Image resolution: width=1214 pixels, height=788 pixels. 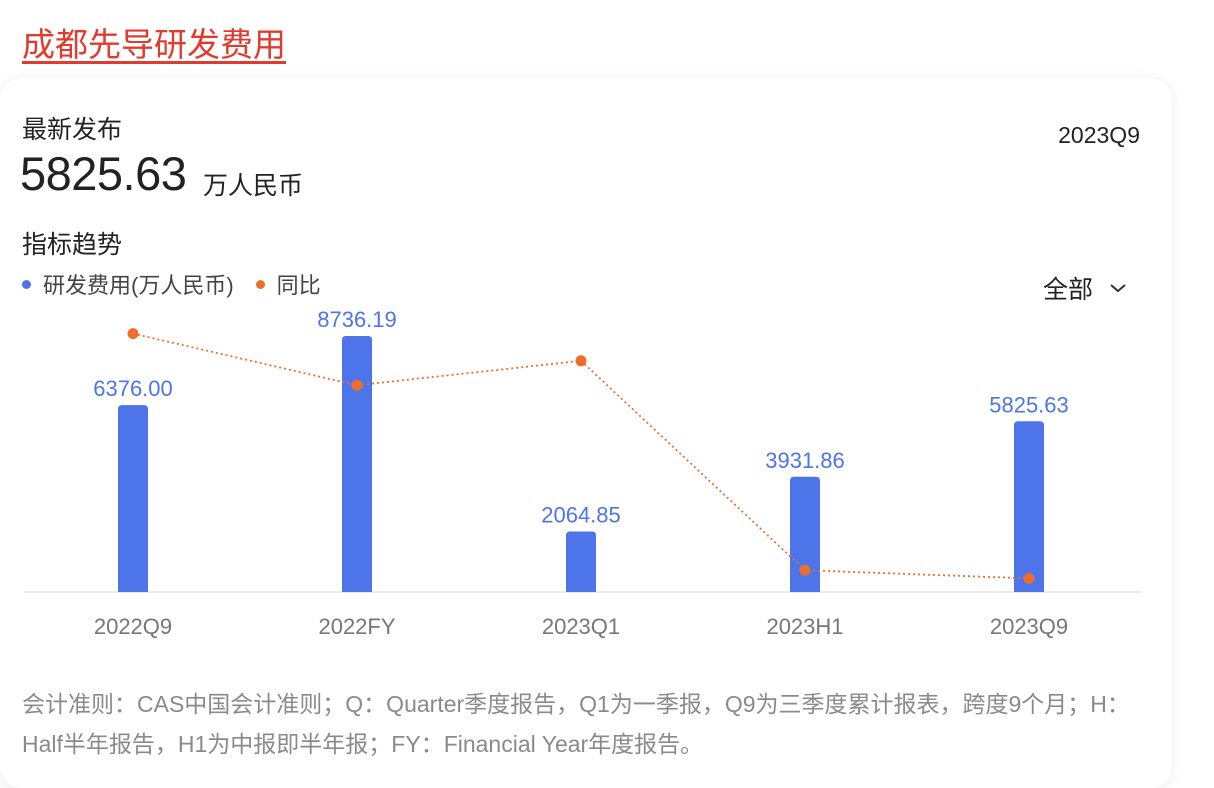 I want to click on x-tick-label-2023Q1: 2023Q1, so click(x=581, y=626).